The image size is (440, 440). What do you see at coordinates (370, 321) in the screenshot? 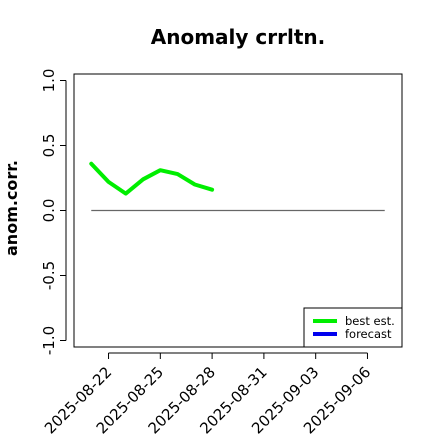
I see `legend-label-0: best est.` at bounding box center [370, 321].